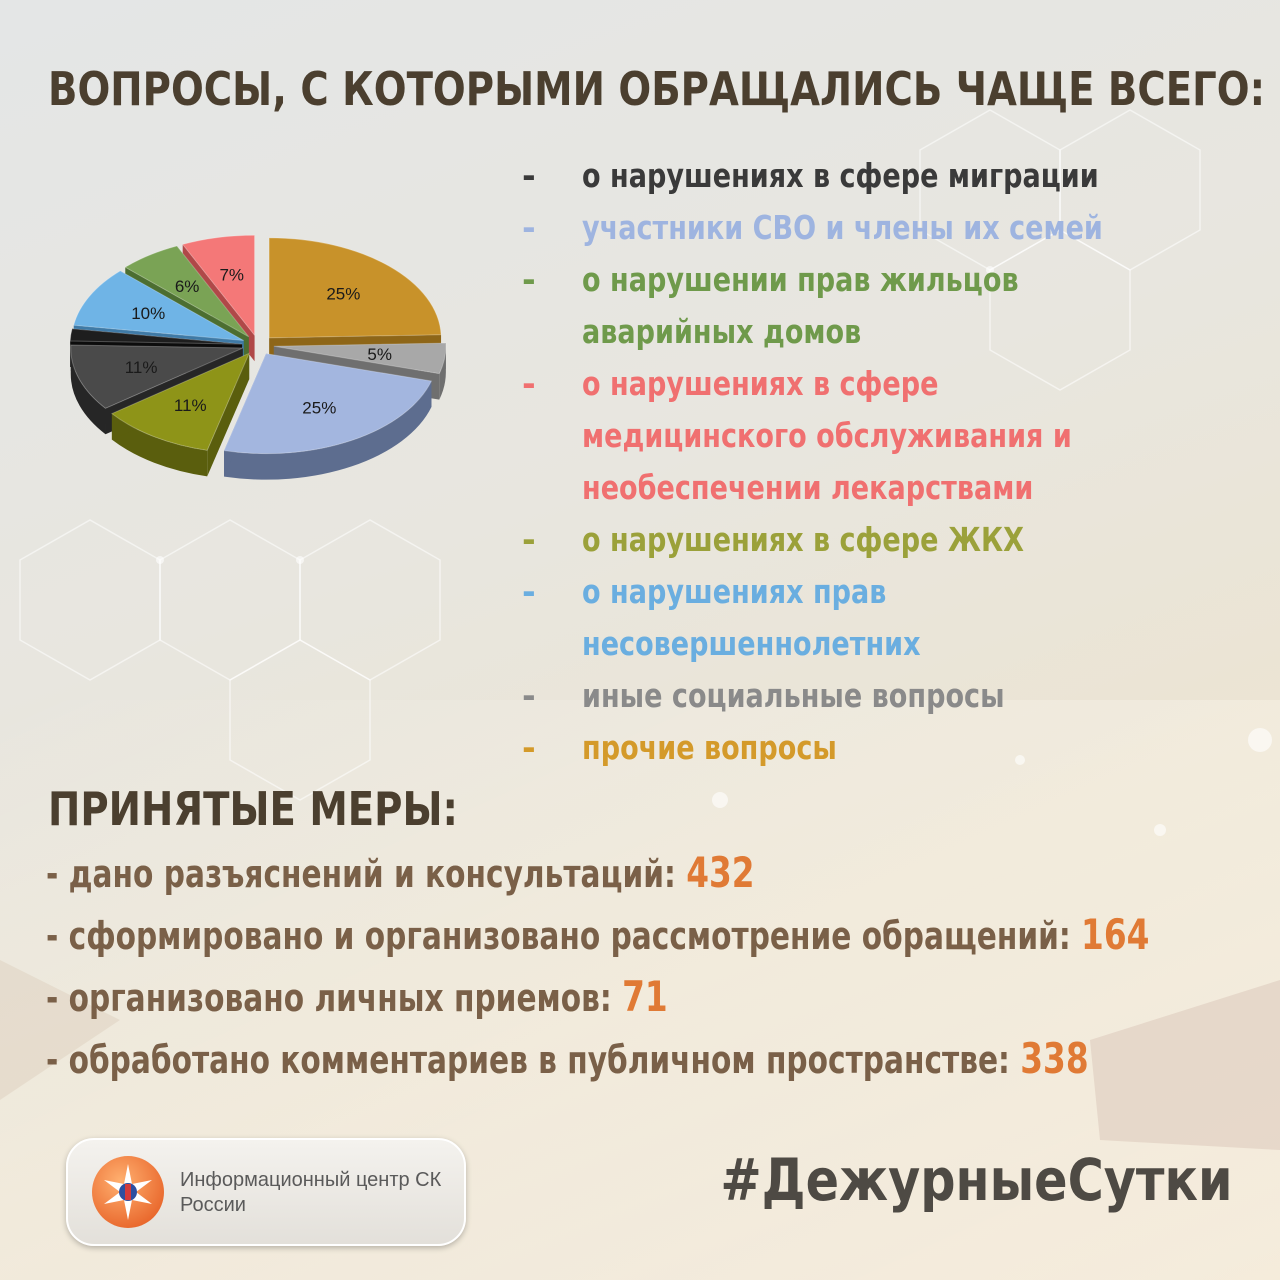  I want to click on legend-item: - участники СВО и члены их семей, so click(892, 228).